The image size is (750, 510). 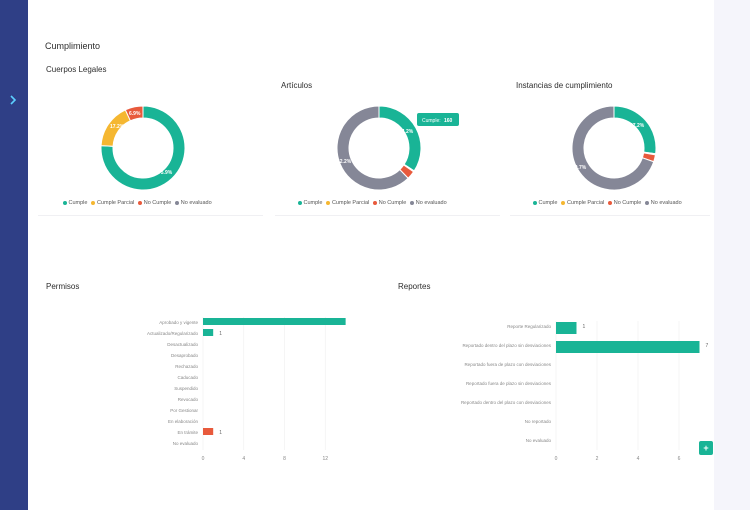 What do you see at coordinates (406, 132) in the screenshot?
I see `donut-label-cumple: 34.2%` at bounding box center [406, 132].